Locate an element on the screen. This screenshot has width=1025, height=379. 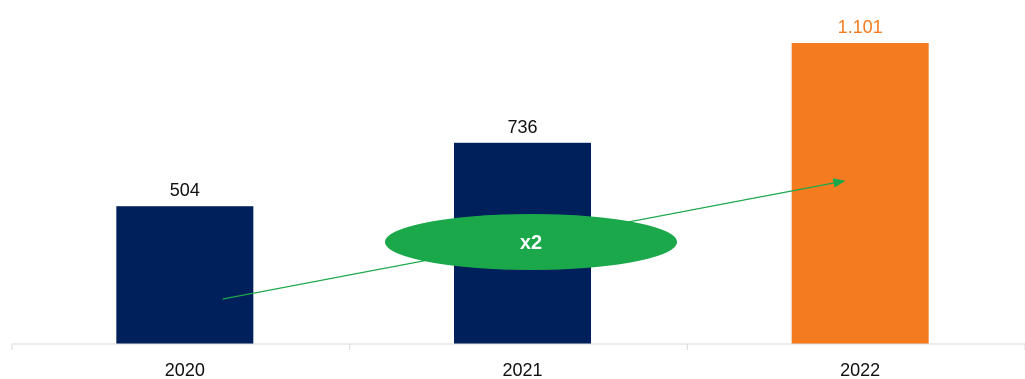
bar-2022 is located at coordinates (860, 193).